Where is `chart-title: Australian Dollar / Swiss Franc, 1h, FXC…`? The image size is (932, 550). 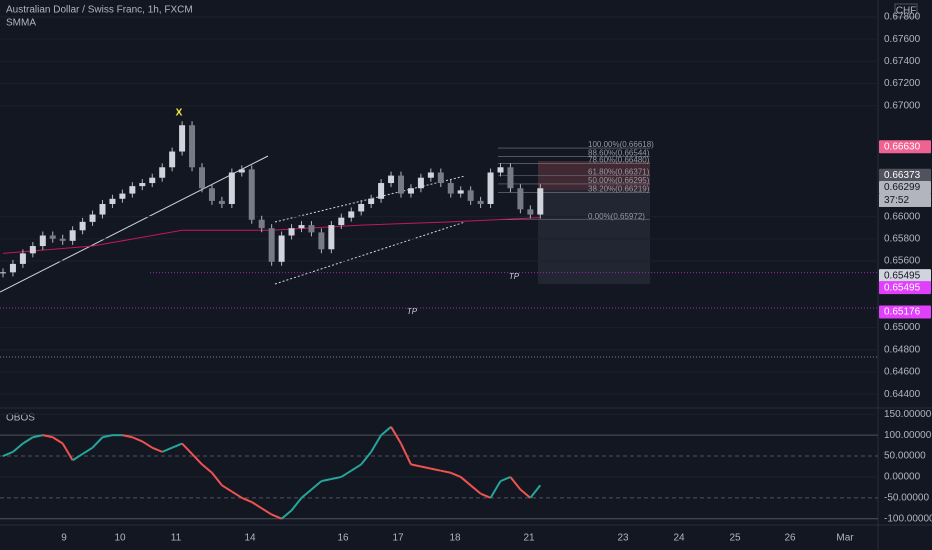 chart-title: Australian Dollar / Swiss Franc, 1h, FXC… is located at coordinates (99, 10).